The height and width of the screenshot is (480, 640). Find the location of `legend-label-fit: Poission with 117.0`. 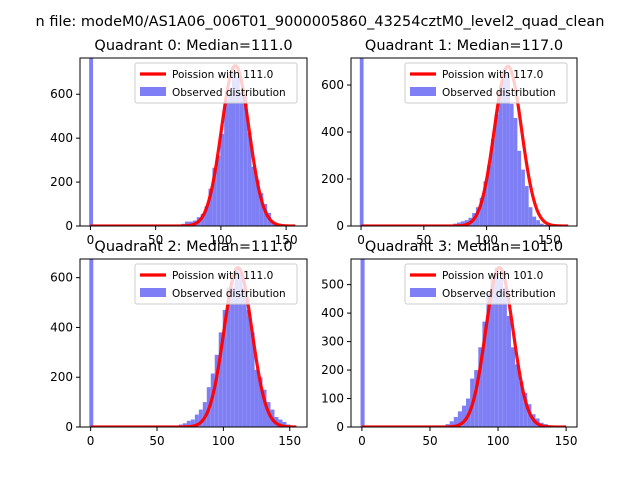

legend-label-fit: Poission with 117.0 is located at coordinates (492, 75).